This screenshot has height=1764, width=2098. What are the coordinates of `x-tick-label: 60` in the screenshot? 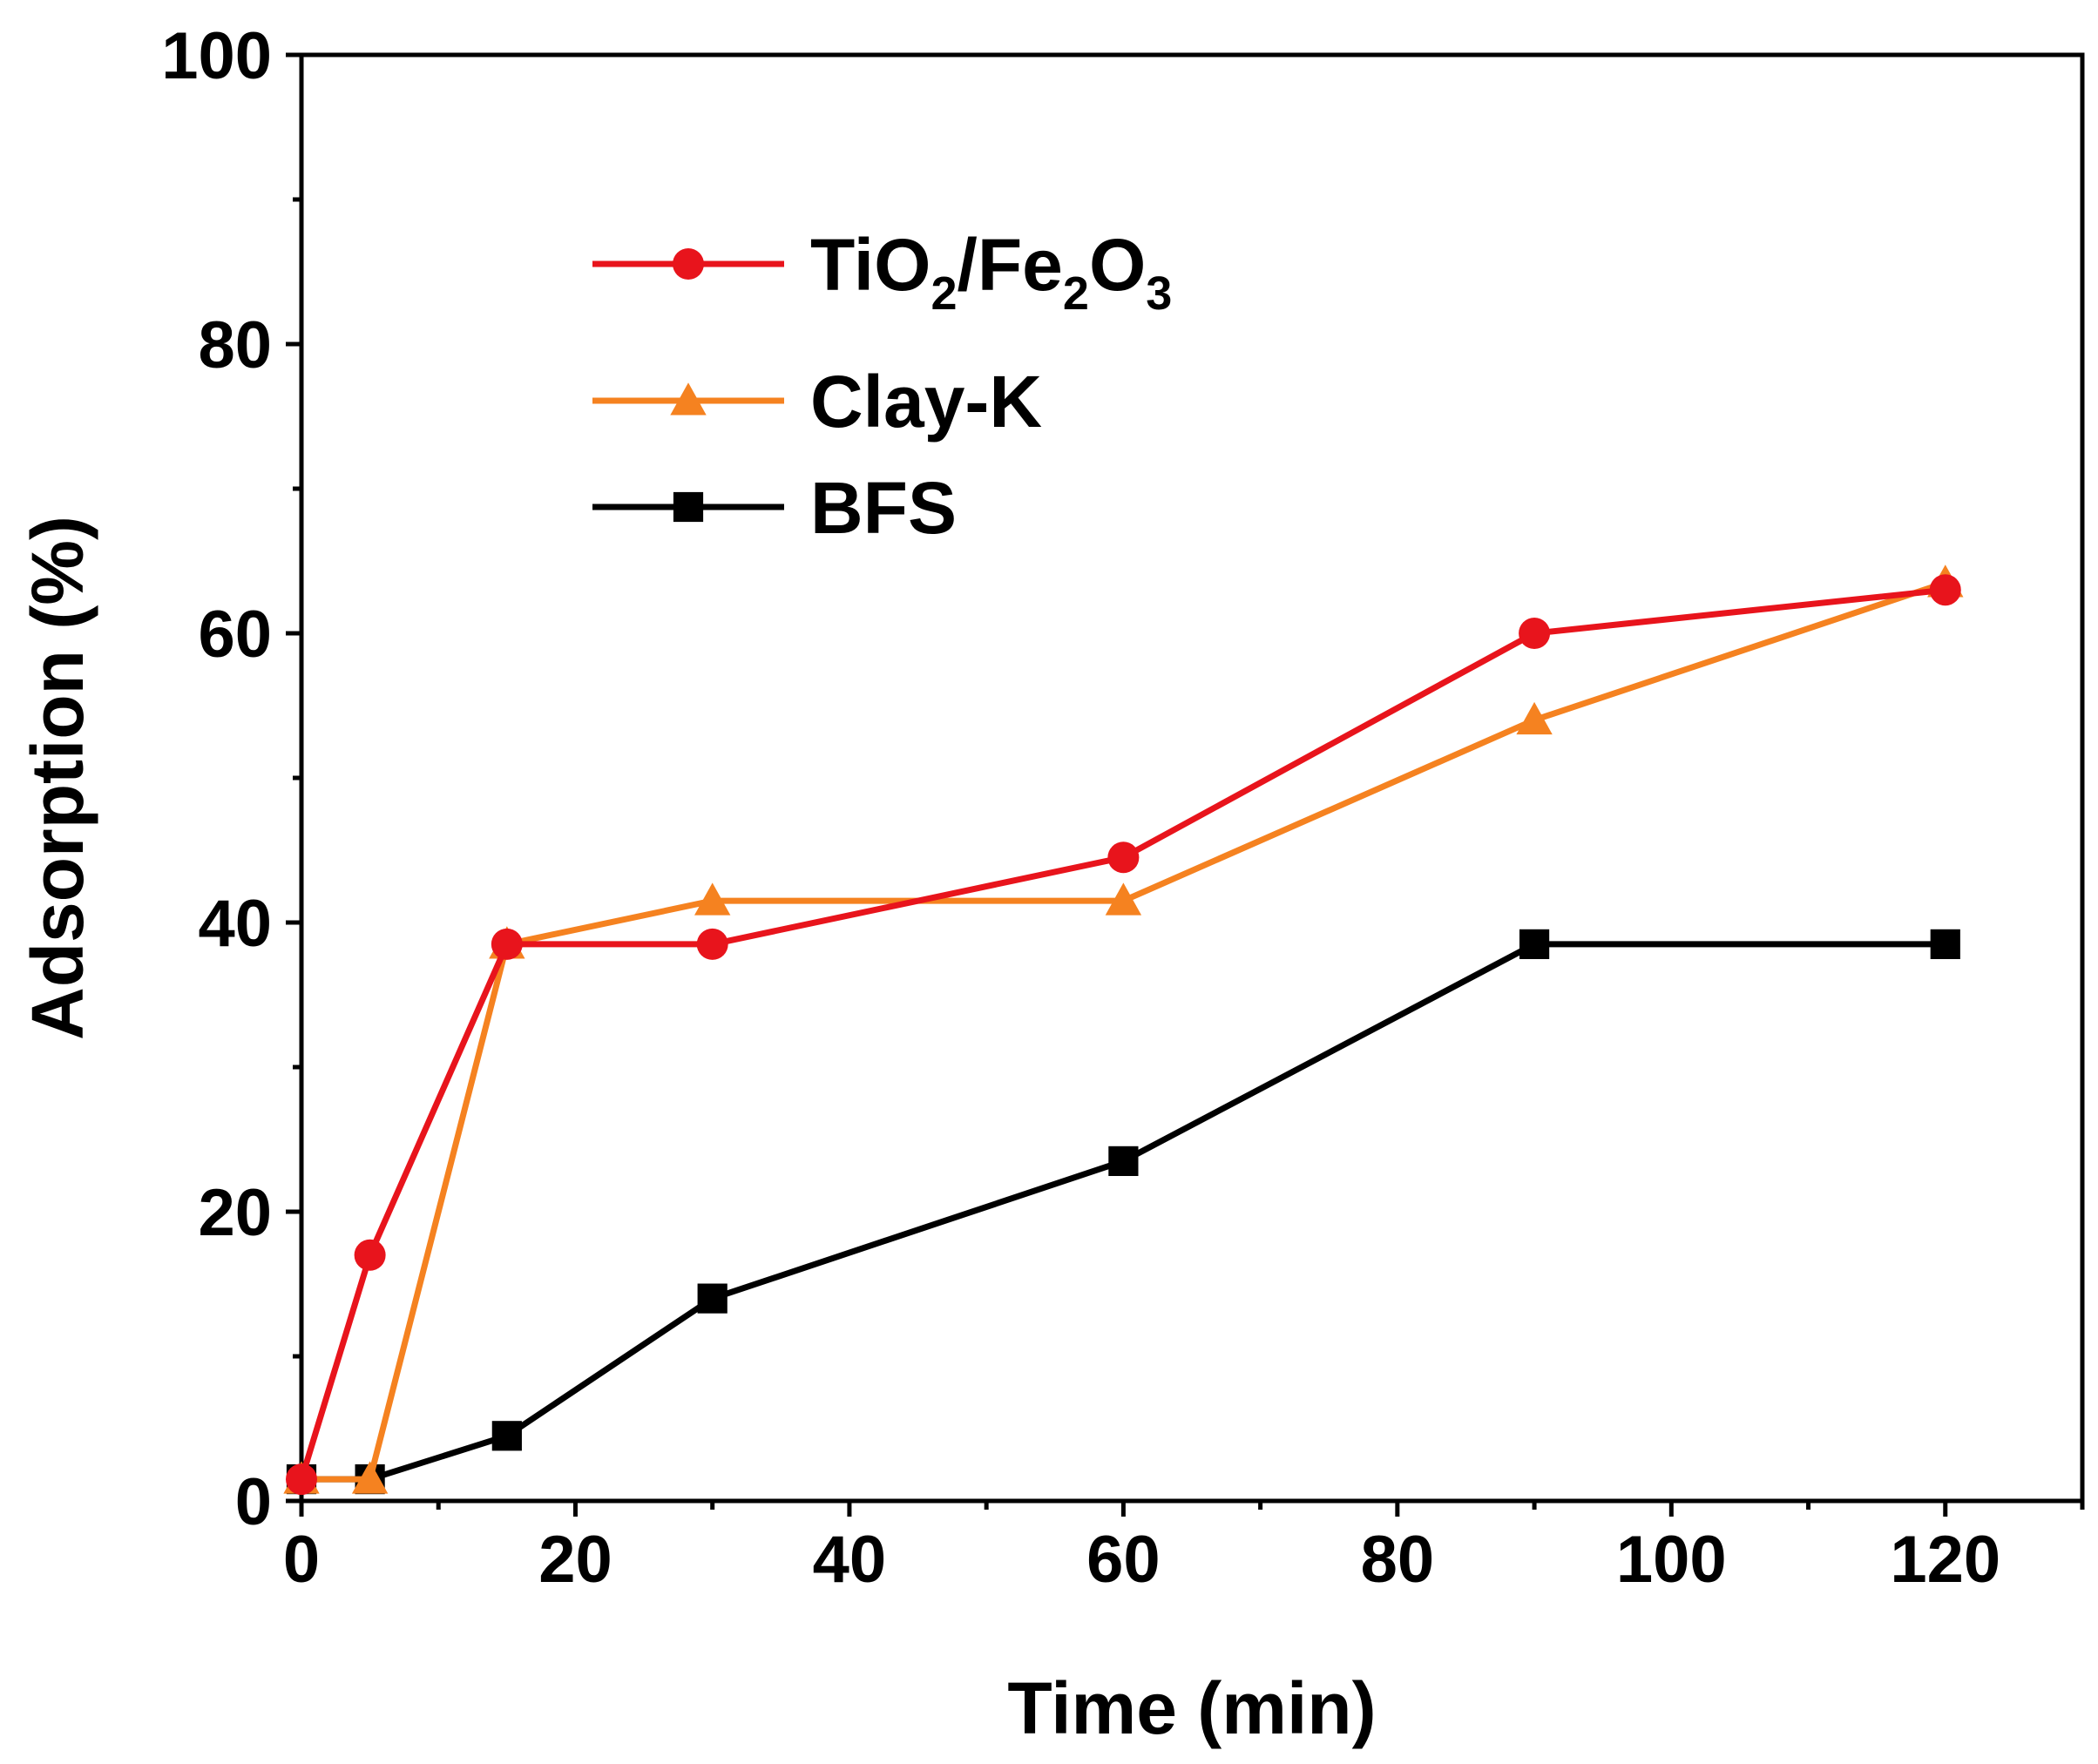 It's located at (1123, 1560).